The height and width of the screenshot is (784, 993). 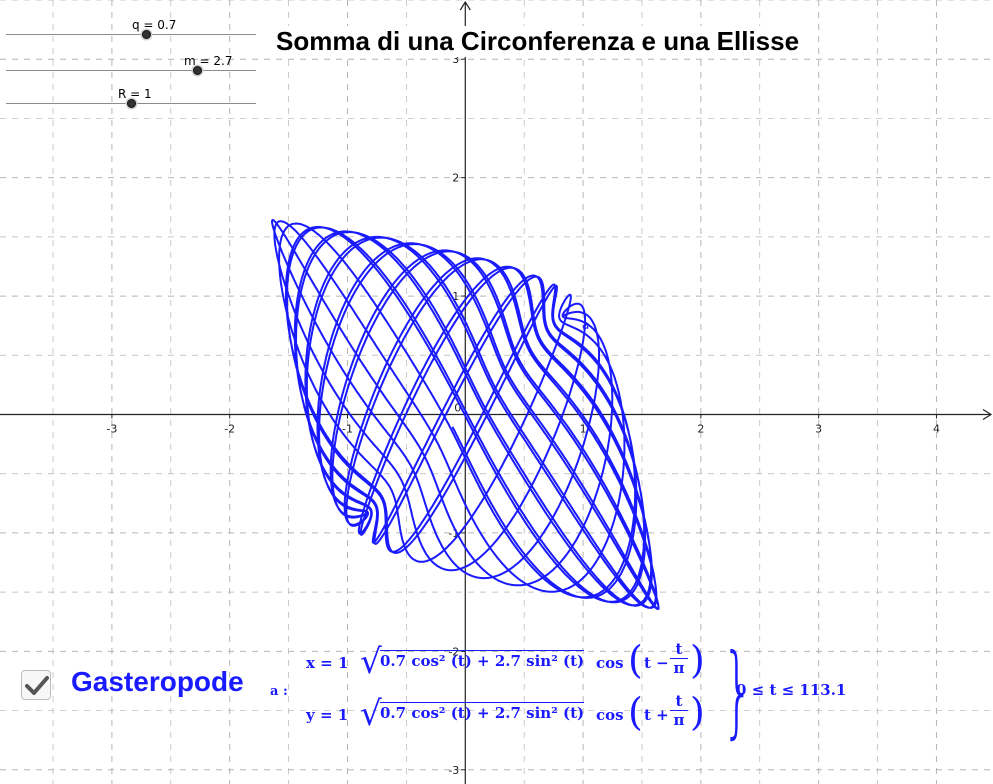 I want to click on x-tick-label: -1, so click(x=347, y=429).